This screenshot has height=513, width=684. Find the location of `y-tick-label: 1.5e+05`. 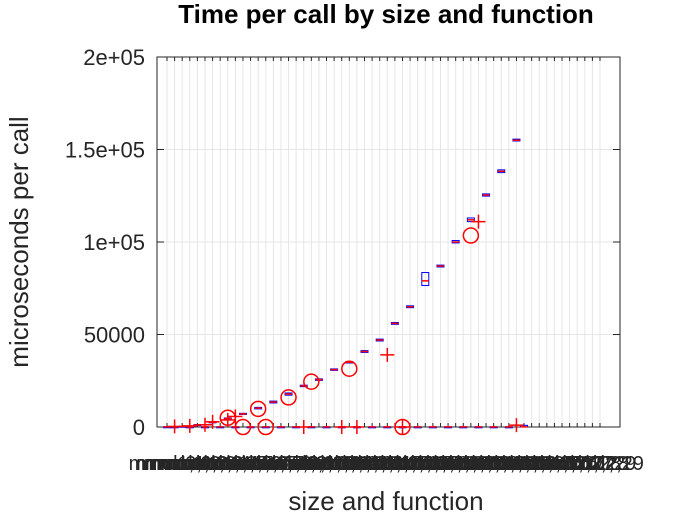

y-tick-label: 1.5e+05 is located at coordinates (105, 150).